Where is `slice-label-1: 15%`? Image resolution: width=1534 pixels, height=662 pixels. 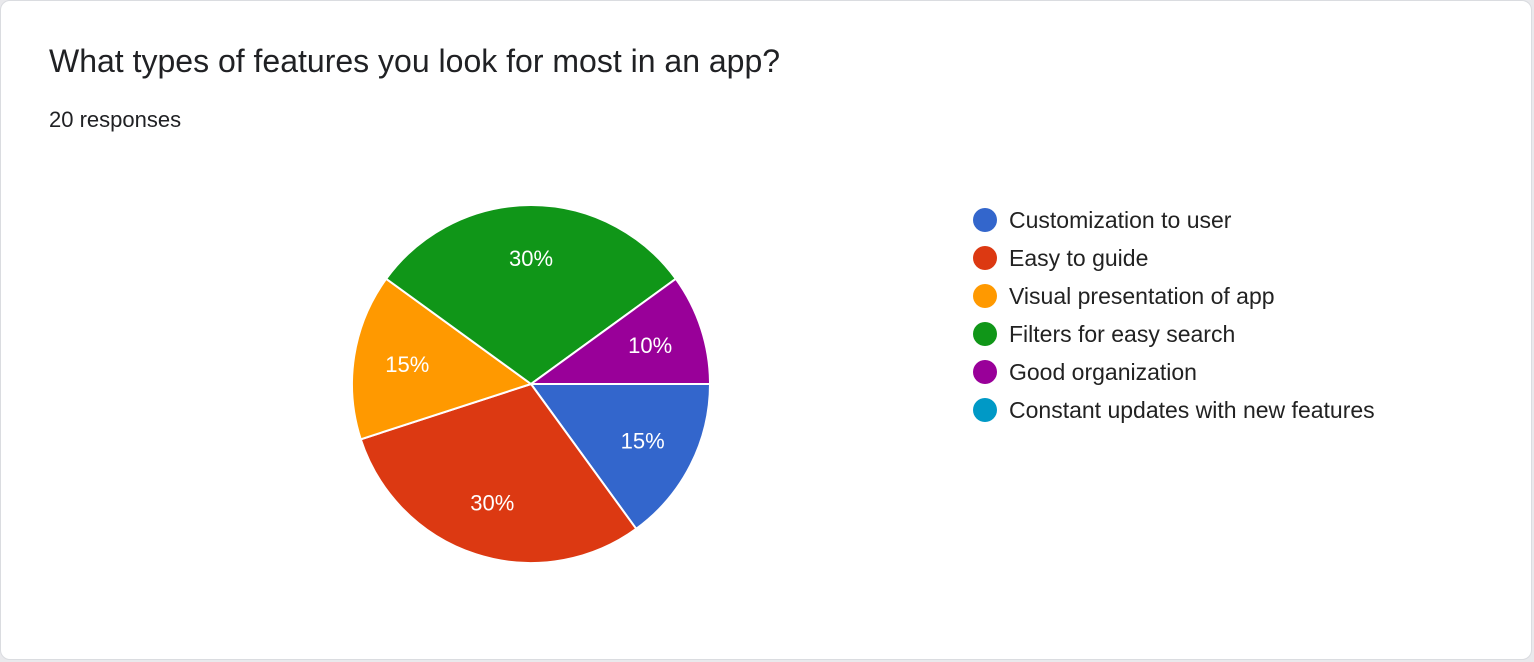
slice-label-1: 15% is located at coordinates (643, 440).